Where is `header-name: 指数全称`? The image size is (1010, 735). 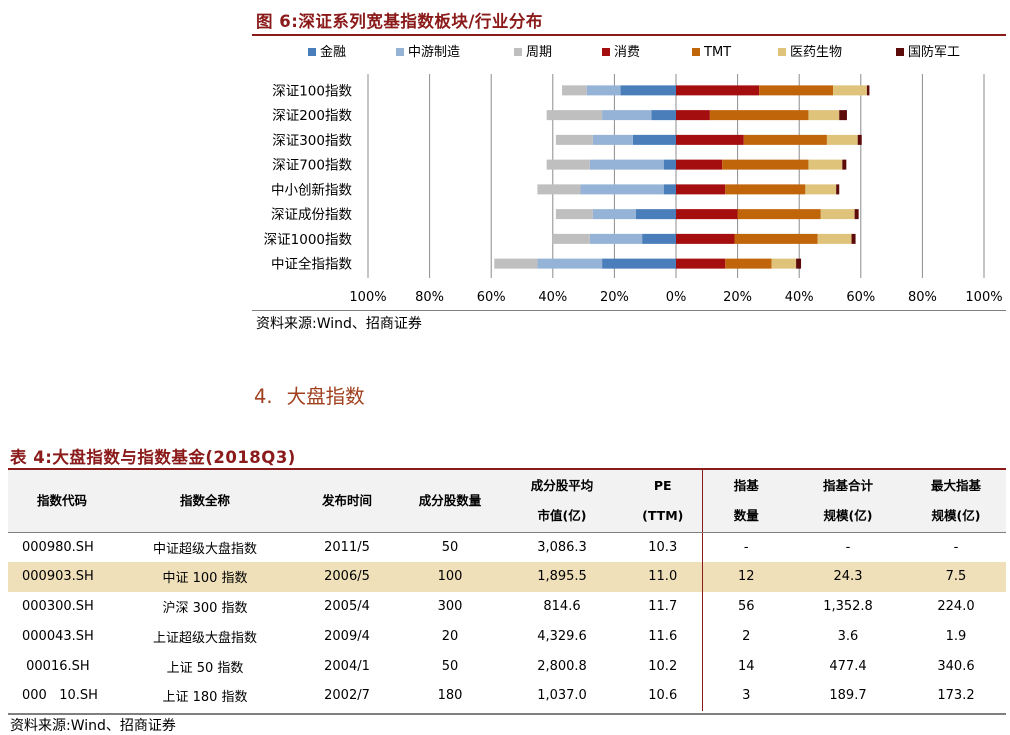 header-name: 指数全称 is located at coordinates (205, 501).